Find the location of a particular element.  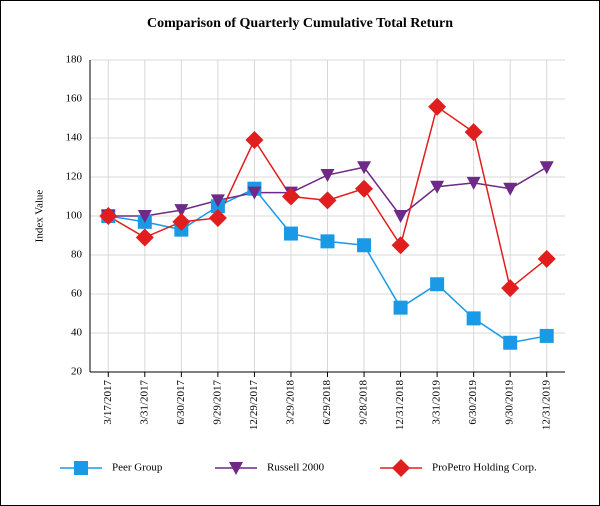

x-tick-label: 3/31/2019 is located at coordinates (437, 402).